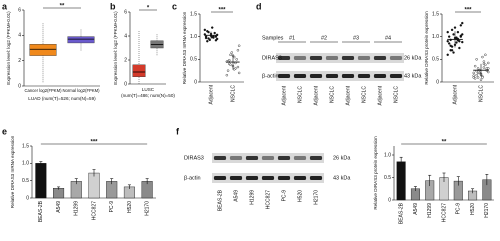  What do you see at coordinates (300, 196) in the screenshot?
I see `blot-lane-label: H520` at bounding box center [300, 196].